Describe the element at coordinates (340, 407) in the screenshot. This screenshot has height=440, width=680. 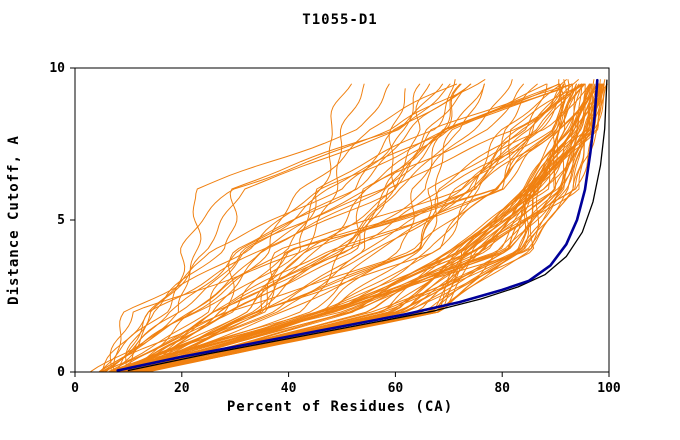
I see `x-axis-label: Percent of Residues (CA)` at that location.